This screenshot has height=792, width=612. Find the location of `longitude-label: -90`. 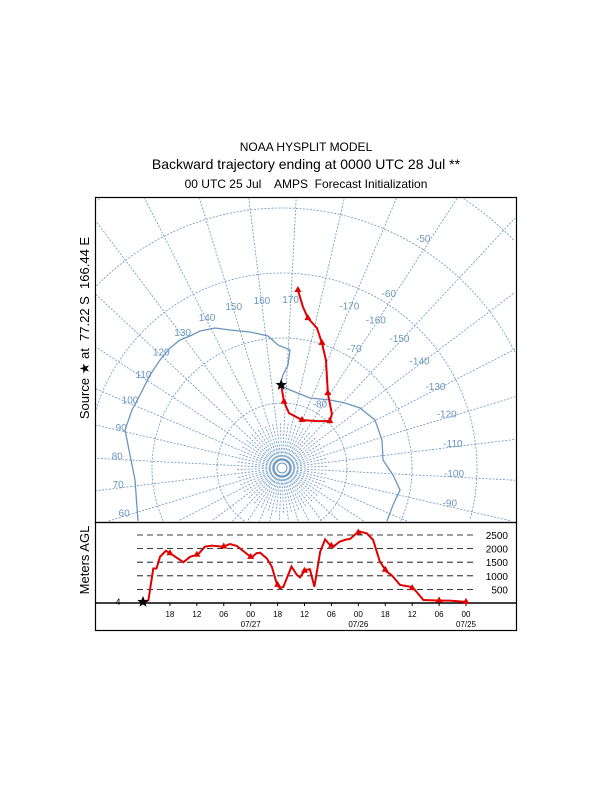

longitude-label: -90 is located at coordinates (450, 504).